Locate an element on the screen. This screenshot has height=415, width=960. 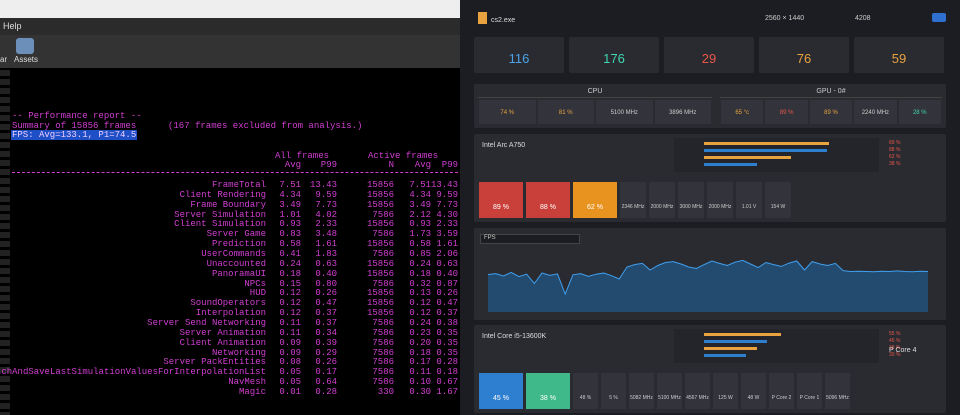
metric-cell: 3896 MHz is located at coordinates (682, 112).